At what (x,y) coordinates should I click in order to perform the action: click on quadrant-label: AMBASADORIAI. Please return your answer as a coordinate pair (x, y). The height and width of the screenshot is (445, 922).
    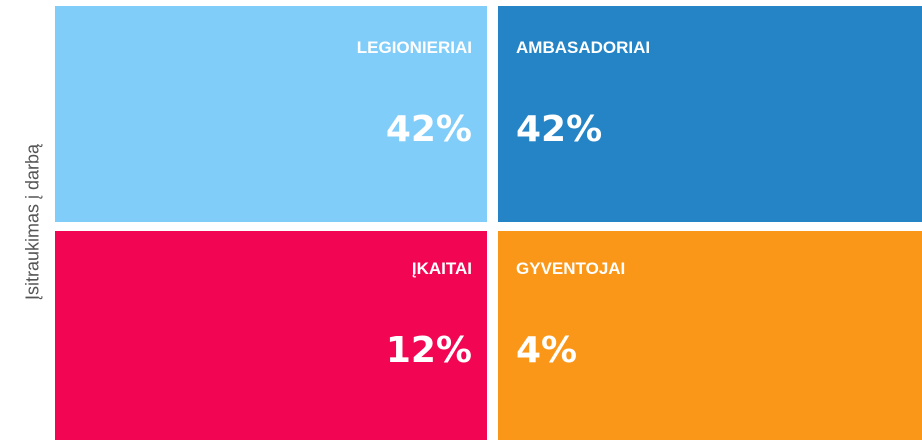
    Looking at the image, I should click on (583, 47).